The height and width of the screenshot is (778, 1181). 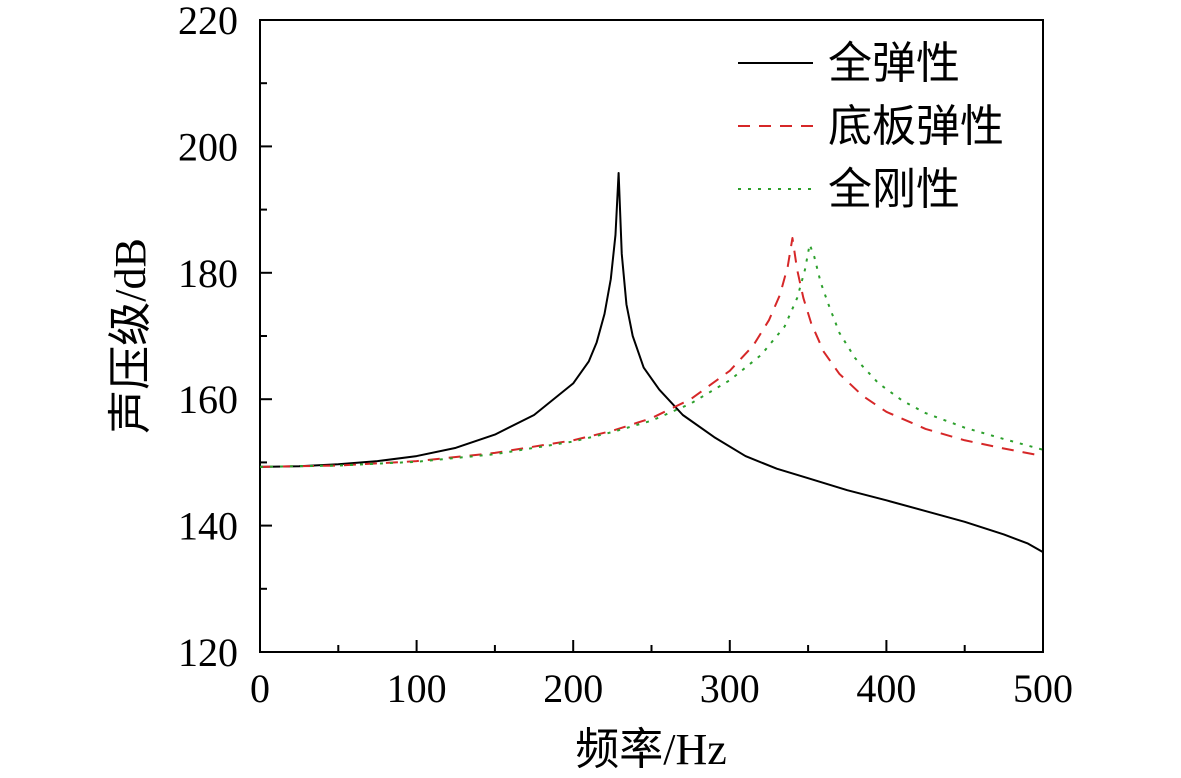 I want to click on x-tick-label: 300, so click(x=730, y=688).